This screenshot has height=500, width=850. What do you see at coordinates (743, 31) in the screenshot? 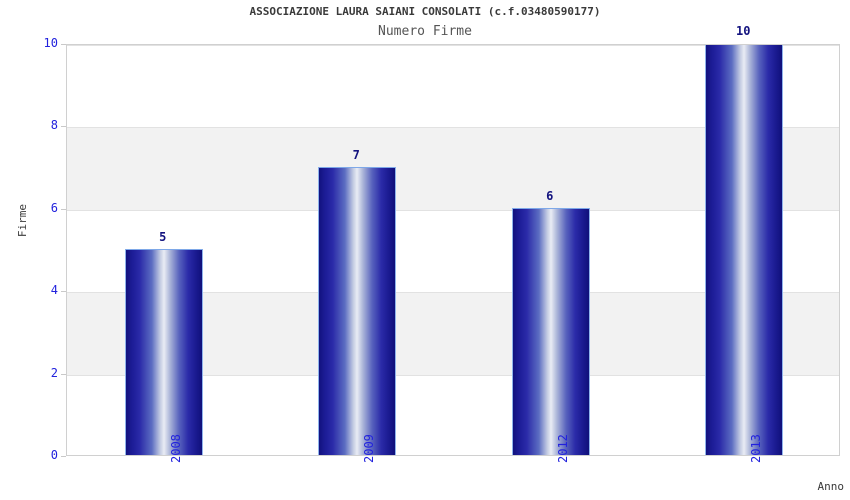
I see `bar-value-label: 10` at bounding box center [743, 31].